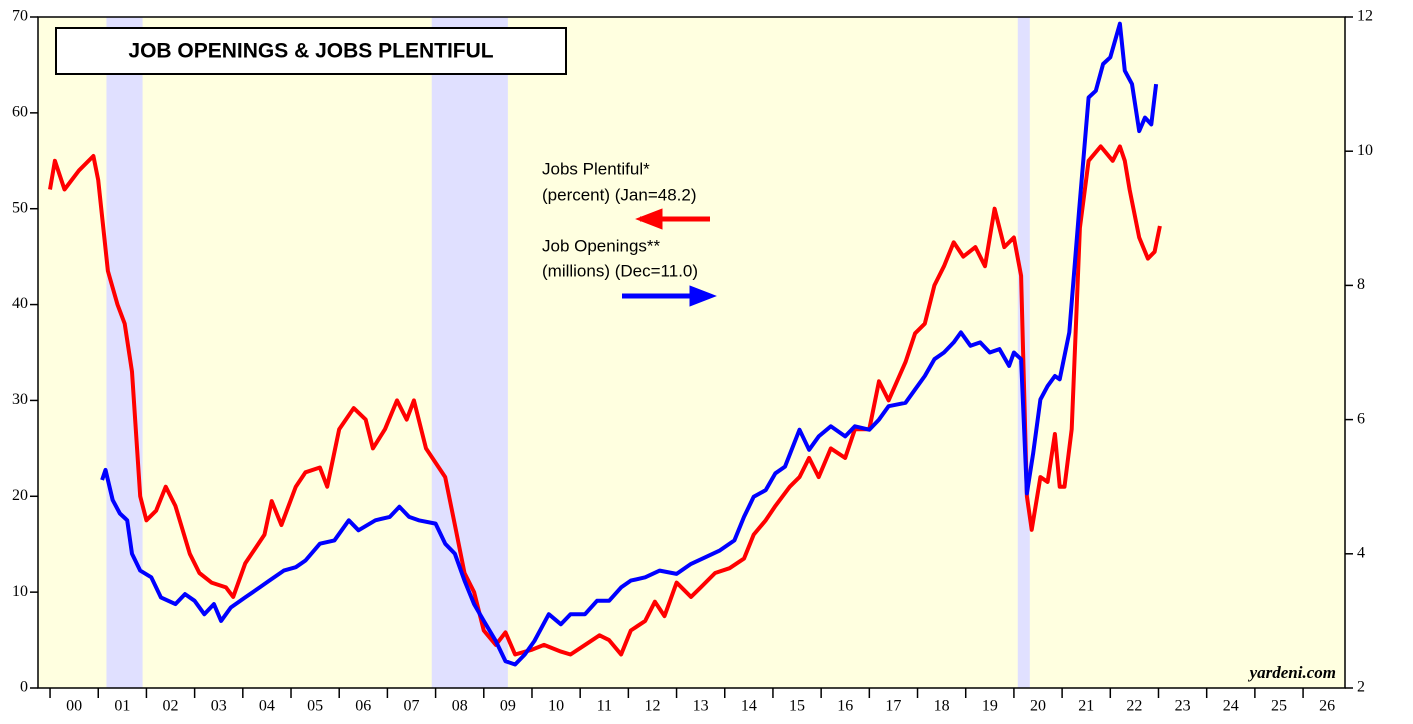  I want to click on x-tick-label: 02, so click(171, 706).